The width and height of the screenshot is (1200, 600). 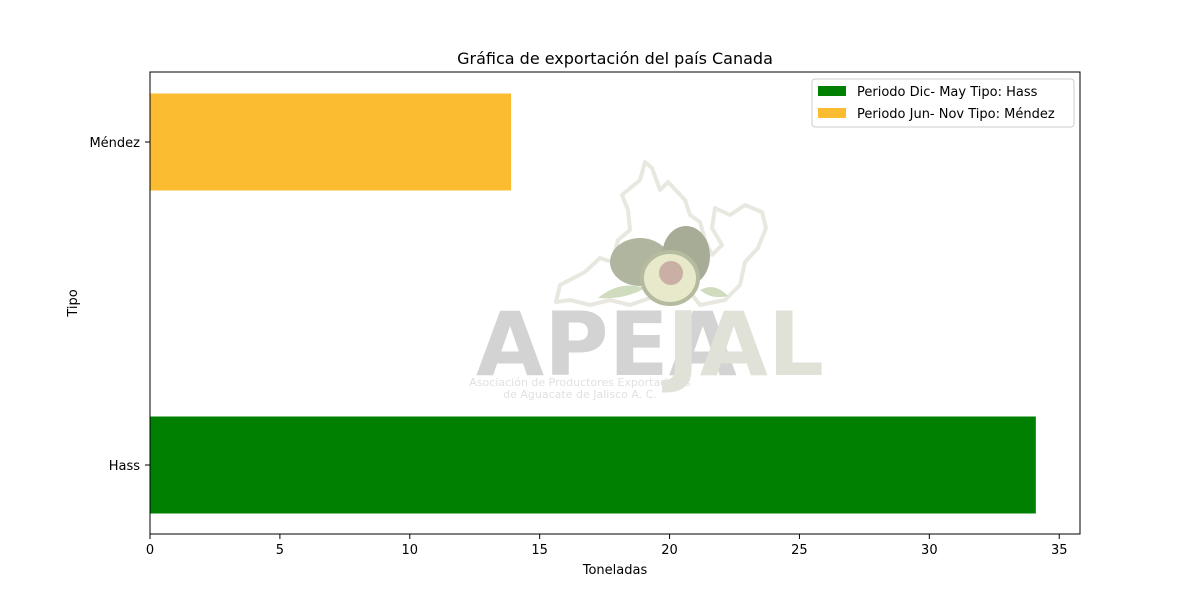 What do you see at coordinates (150, 550) in the screenshot?
I see `x-tick-label: 0` at bounding box center [150, 550].